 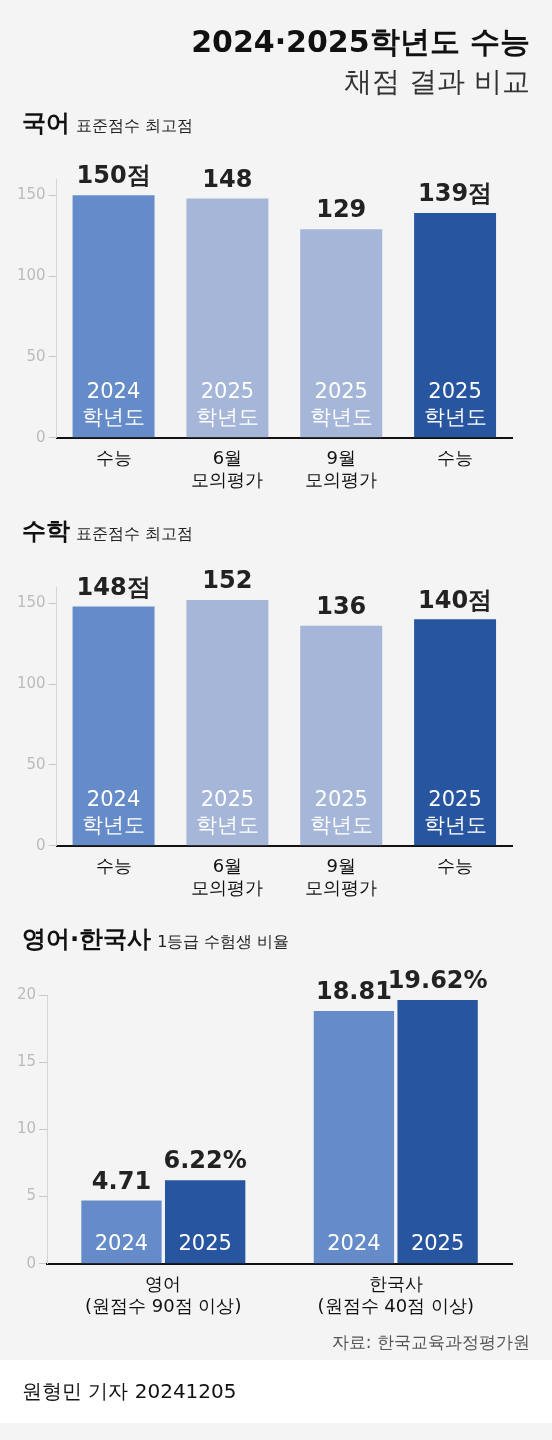 I want to click on text: 채점 결과 비교, so click(x=436, y=82).